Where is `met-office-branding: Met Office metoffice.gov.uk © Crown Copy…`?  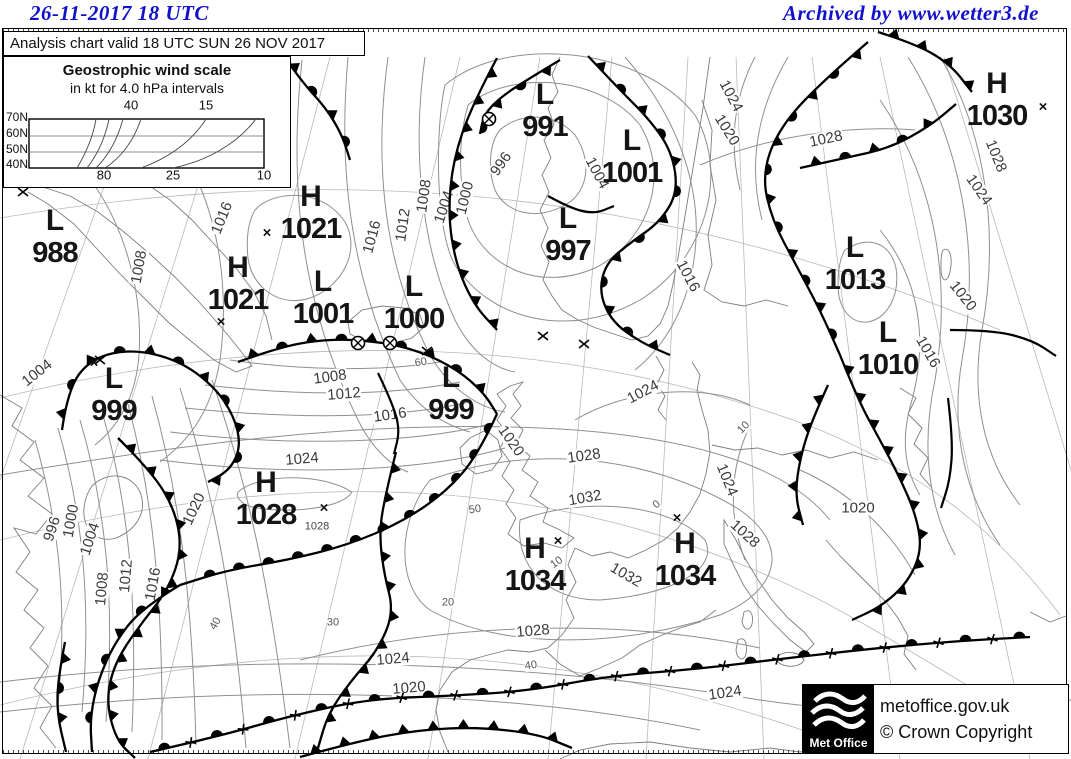
met-office-branding: Met Office metoffice.gov.uk © Crown Copy… is located at coordinates (935, 719).